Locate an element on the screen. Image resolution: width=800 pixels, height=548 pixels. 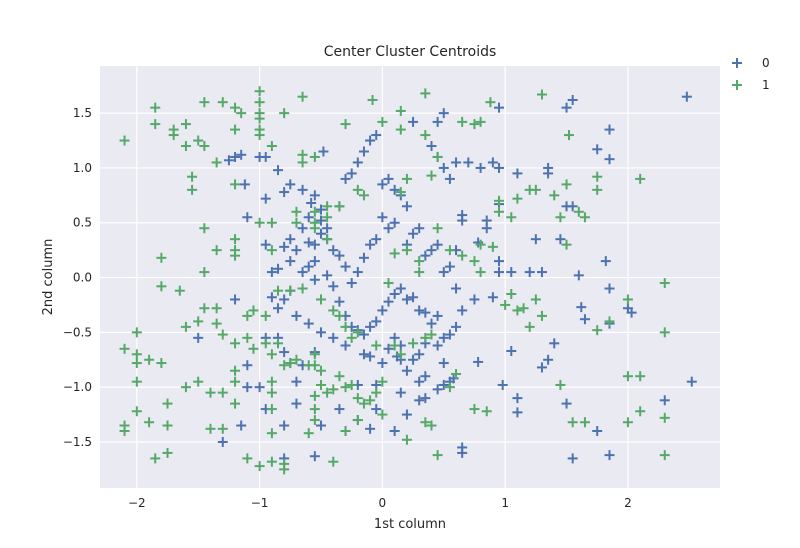
x-tick-label: 1 is located at coordinates (505, 503).